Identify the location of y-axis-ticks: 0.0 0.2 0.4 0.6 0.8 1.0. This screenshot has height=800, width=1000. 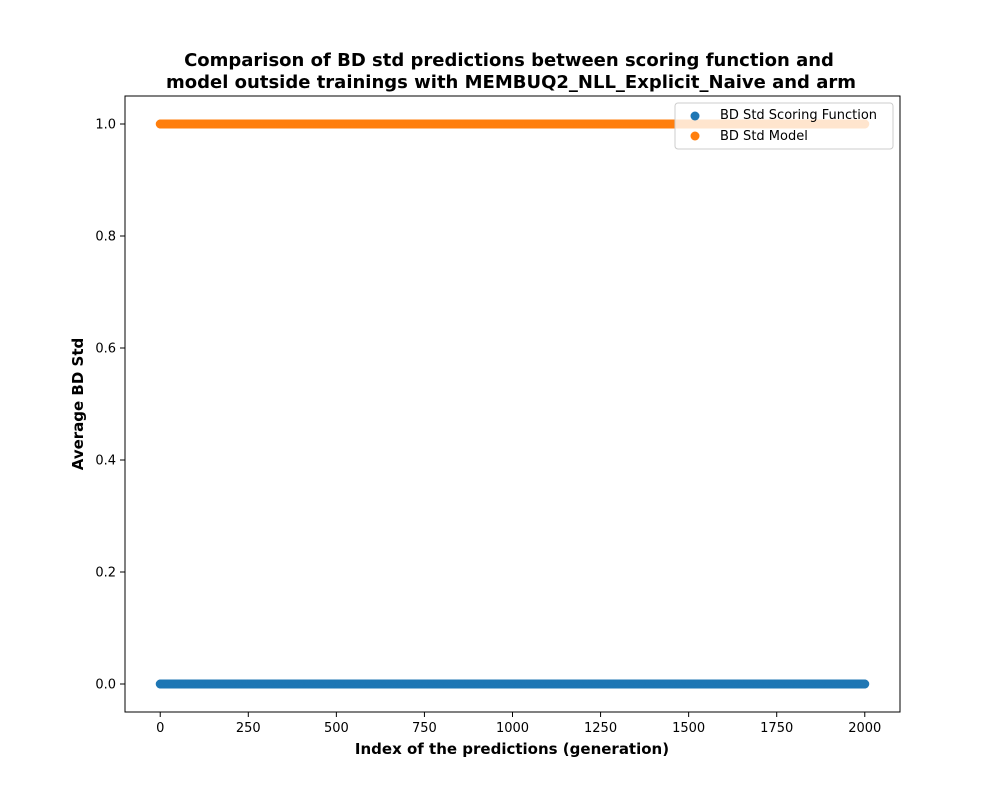
(110, 405).